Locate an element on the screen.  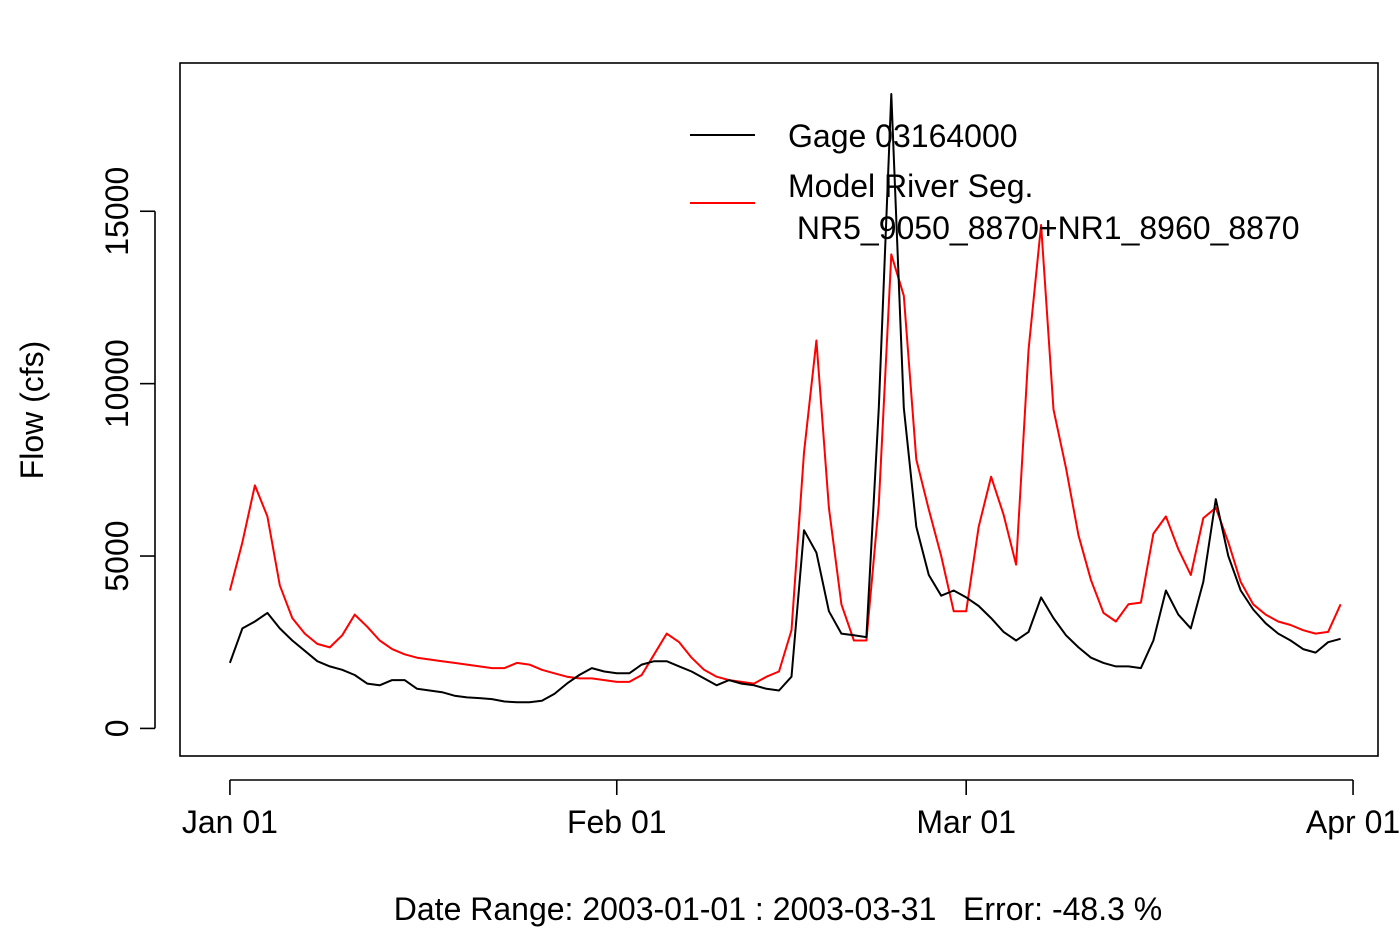
y-tick-label: 10000 is located at coordinates (117, 383).